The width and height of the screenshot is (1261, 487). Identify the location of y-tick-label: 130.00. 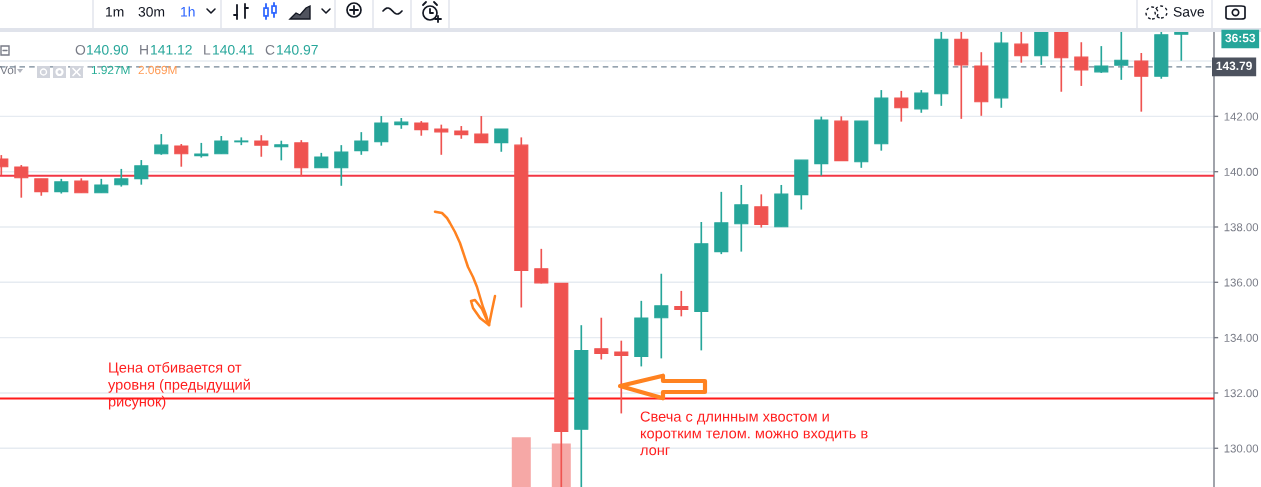
(1241, 448).